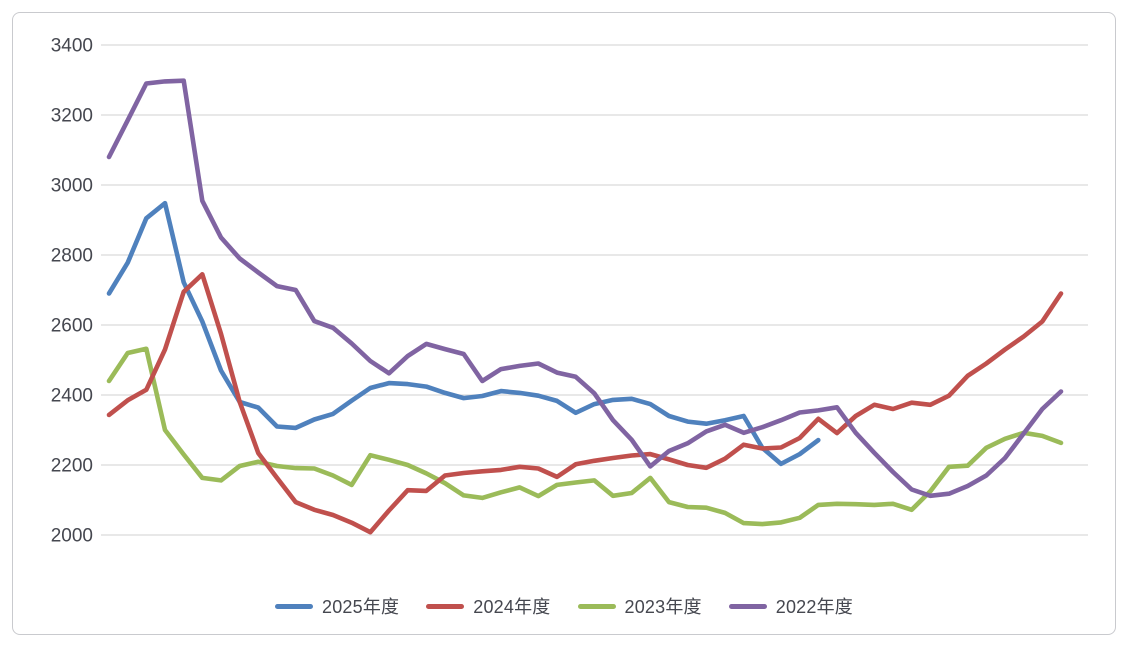 This screenshot has height=648, width=1130. I want to click on legend-item-2022年度: 2022年度, so click(790, 606).